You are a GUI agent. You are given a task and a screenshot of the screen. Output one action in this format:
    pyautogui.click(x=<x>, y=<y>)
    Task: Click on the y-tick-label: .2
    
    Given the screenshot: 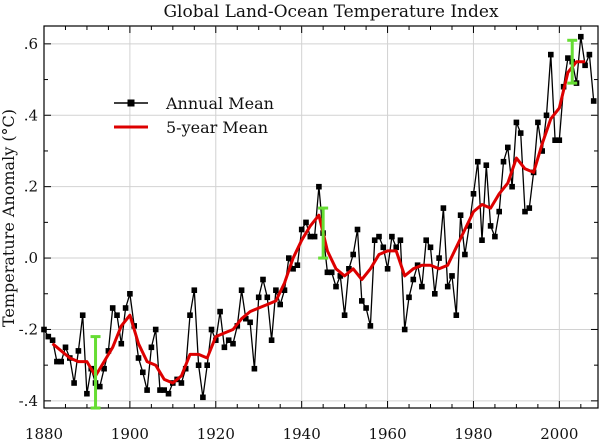 What is the action you would take?
    pyautogui.click(x=31, y=187)
    